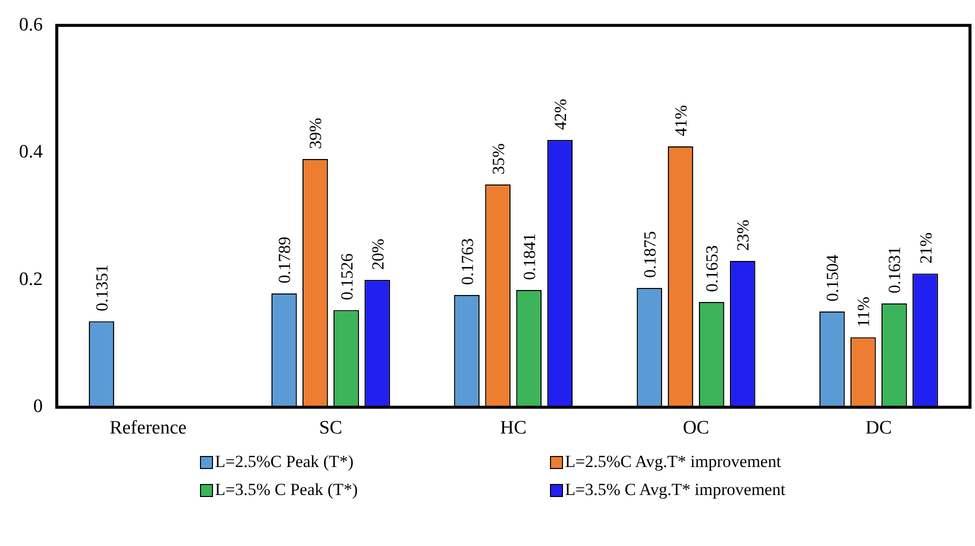 Image resolution: width=975 pixels, height=546 pixels. Describe the element at coordinates (31, 279) in the screenshot. I see `y-tick-label: 0.2` at that location.